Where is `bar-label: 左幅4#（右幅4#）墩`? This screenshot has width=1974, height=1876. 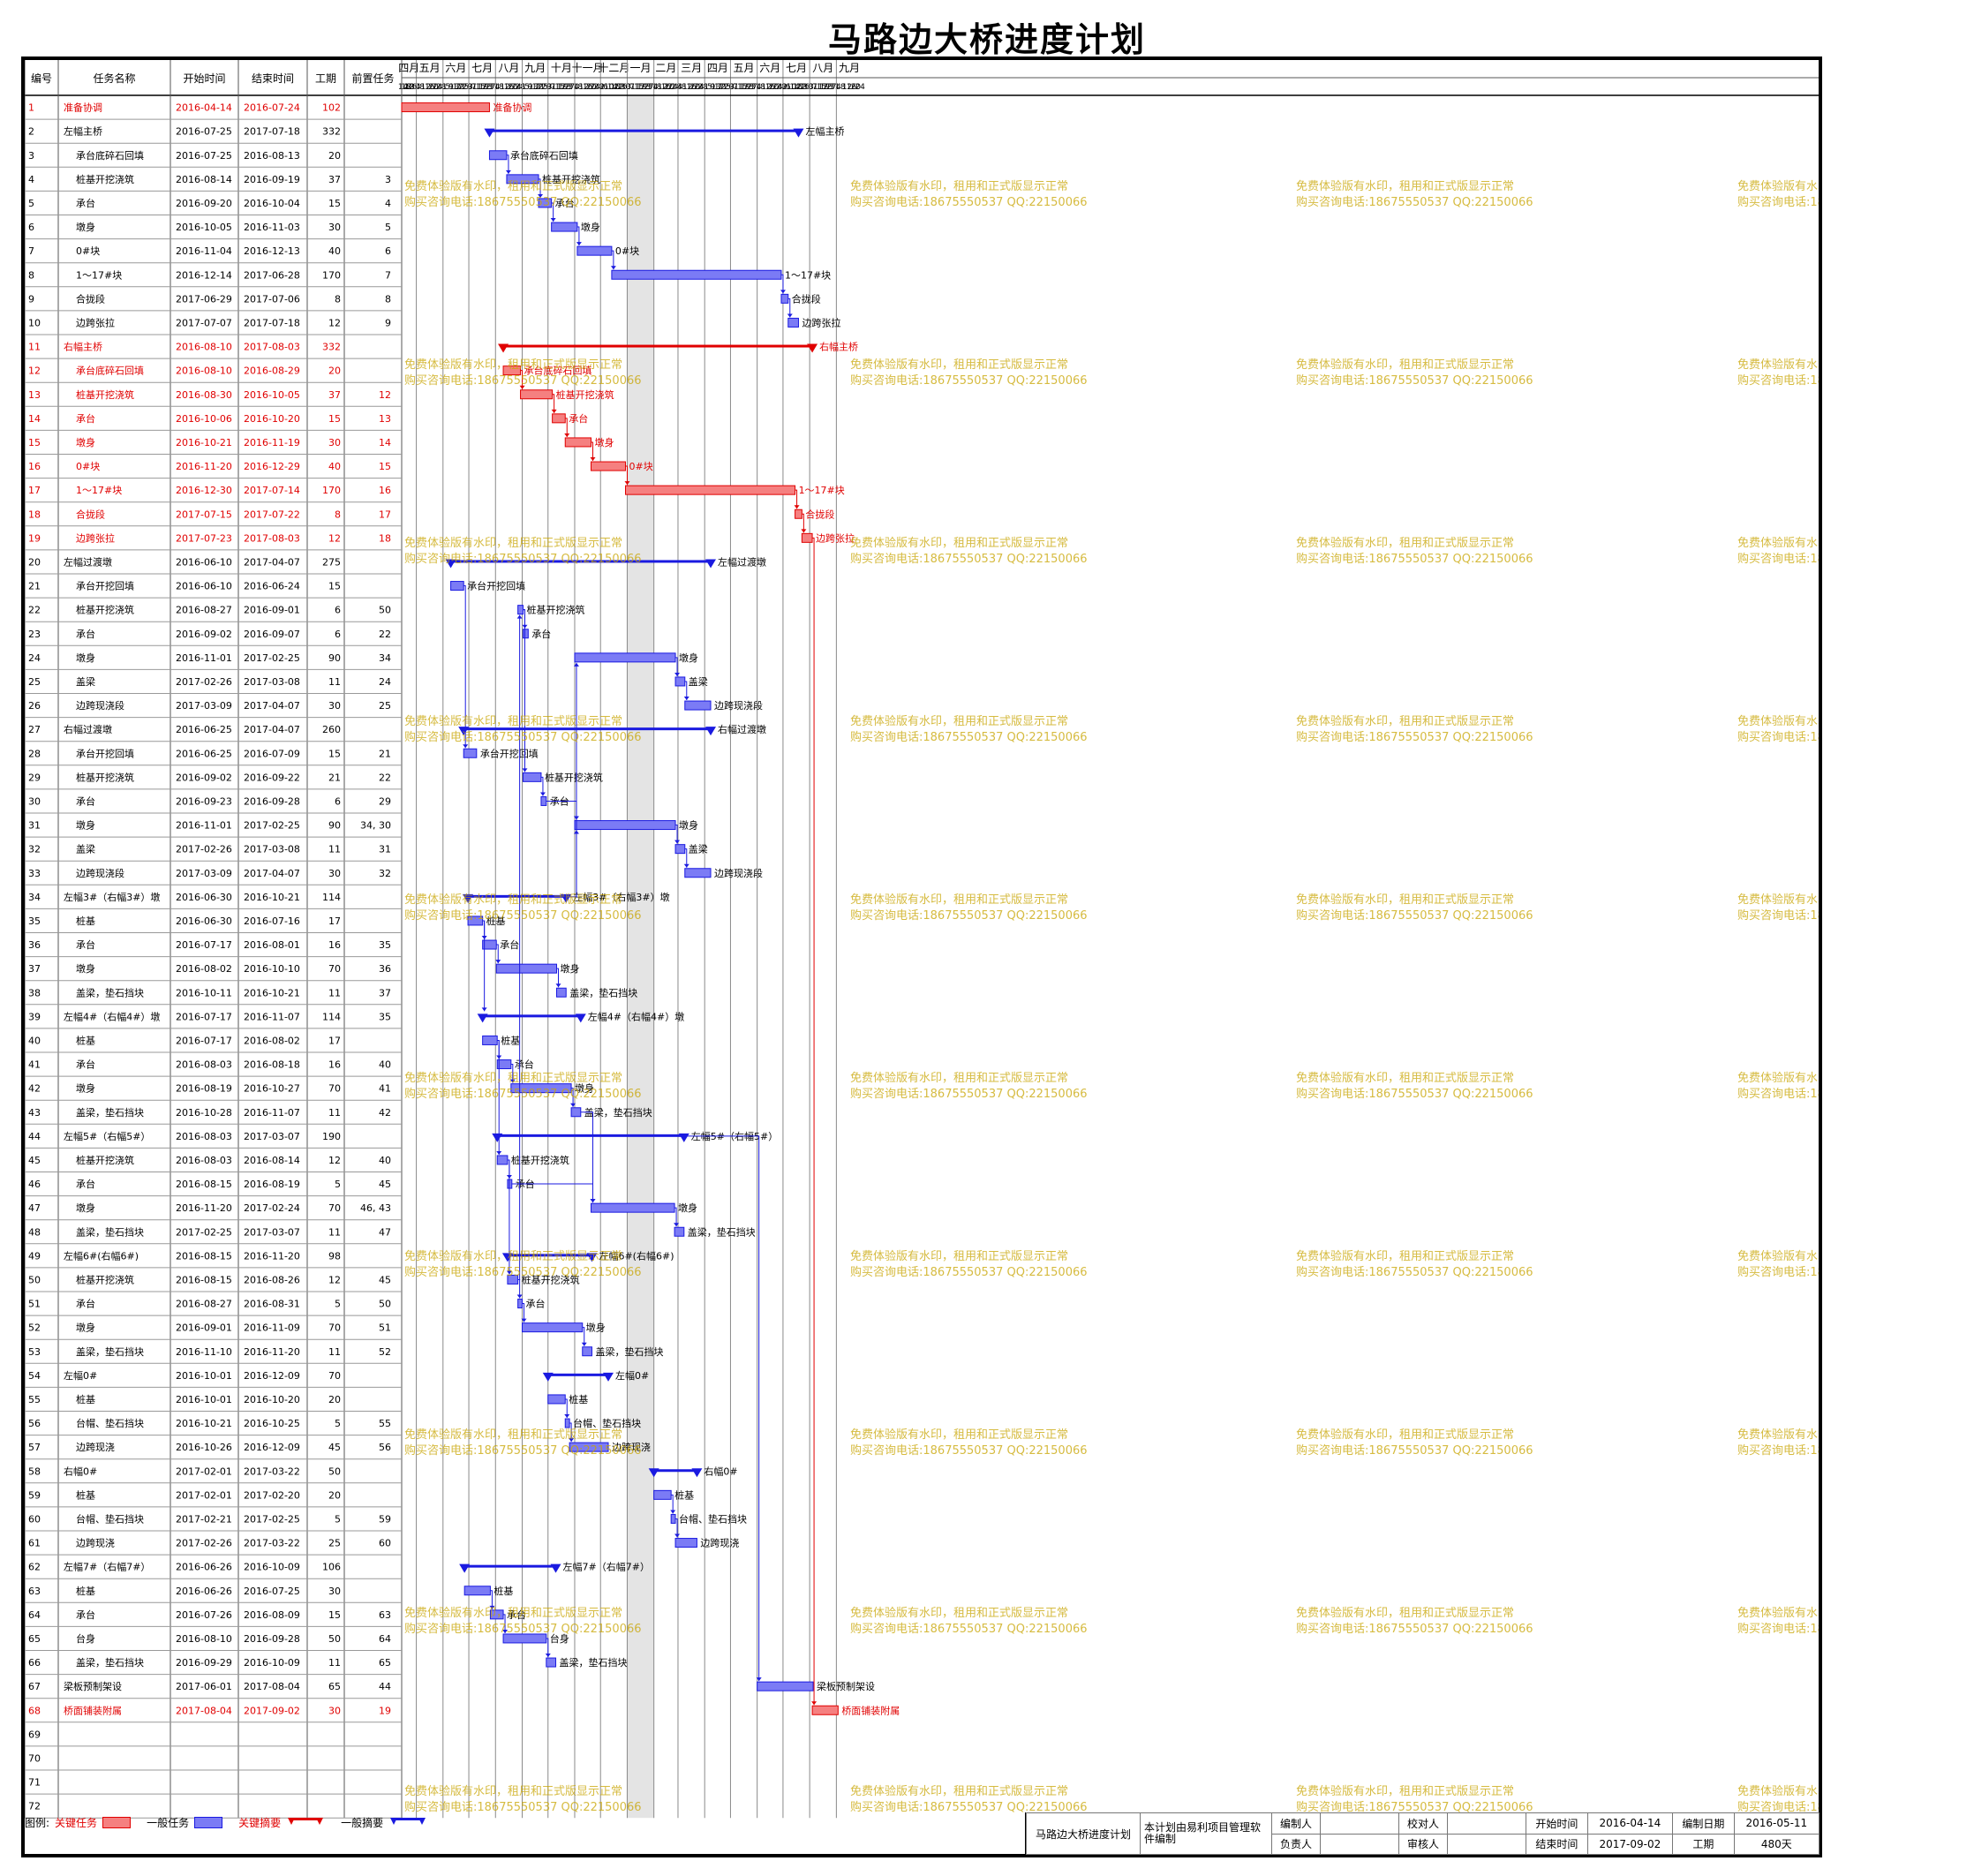 bar-label: 左幅4#（右幅4#）墩 is located at coordinates (636, 1016).